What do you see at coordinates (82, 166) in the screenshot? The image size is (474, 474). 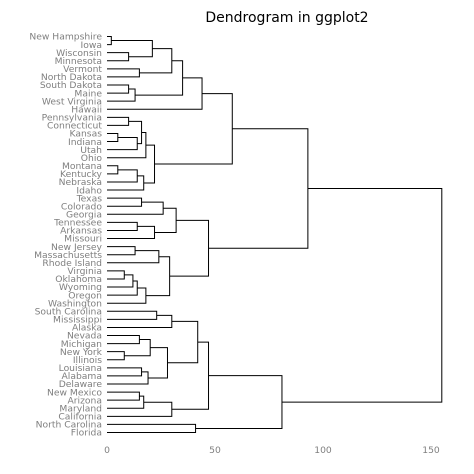 I see `leaf-label: Montana` at bounding box center [82, 166].